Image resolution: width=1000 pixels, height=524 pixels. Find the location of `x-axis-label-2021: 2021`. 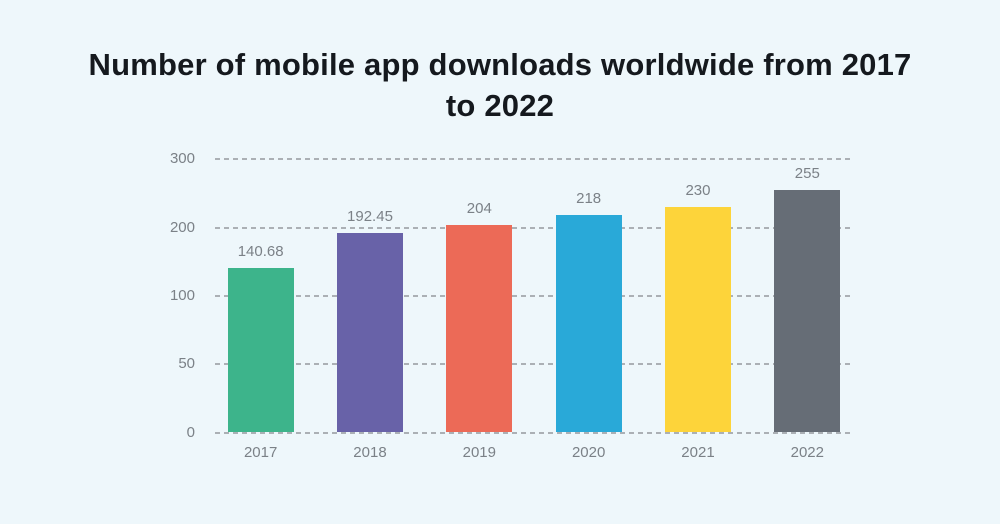

x-axis-label-2021: 2021 is located at coordinates (698, 452).